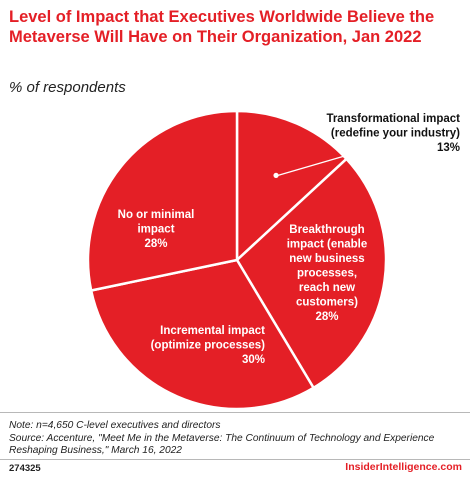 The width and height of the screenshot is (470, 481). Describe the element at coordinates (25, 468) in the screenshot. I see `chart-id: 274325` at that location.